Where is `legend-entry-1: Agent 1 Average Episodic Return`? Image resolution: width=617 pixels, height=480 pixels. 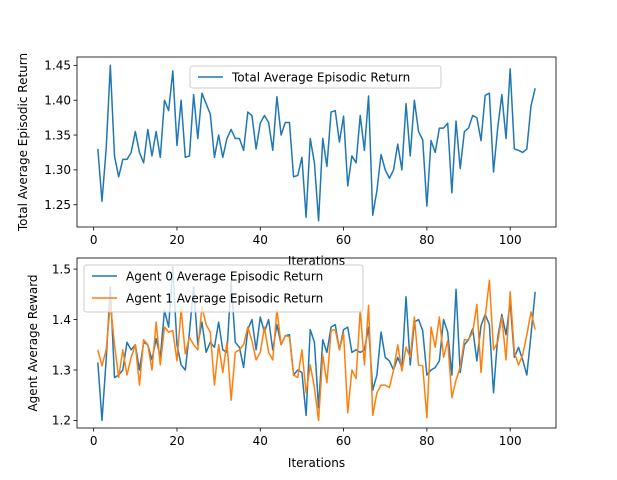
legend-entry-1: Agent 1 Average Episodic Return is located at coordinates (224, 298).